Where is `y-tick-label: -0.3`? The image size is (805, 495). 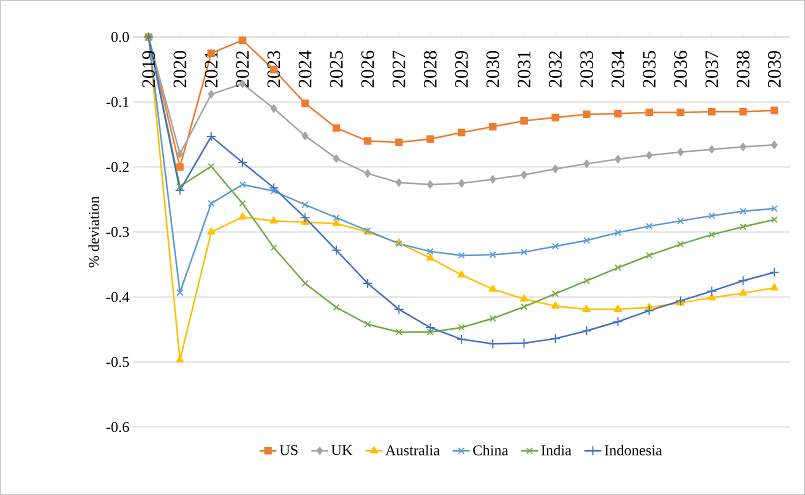 y-tick-label: -0.3 is located at coordinates (117, 232).